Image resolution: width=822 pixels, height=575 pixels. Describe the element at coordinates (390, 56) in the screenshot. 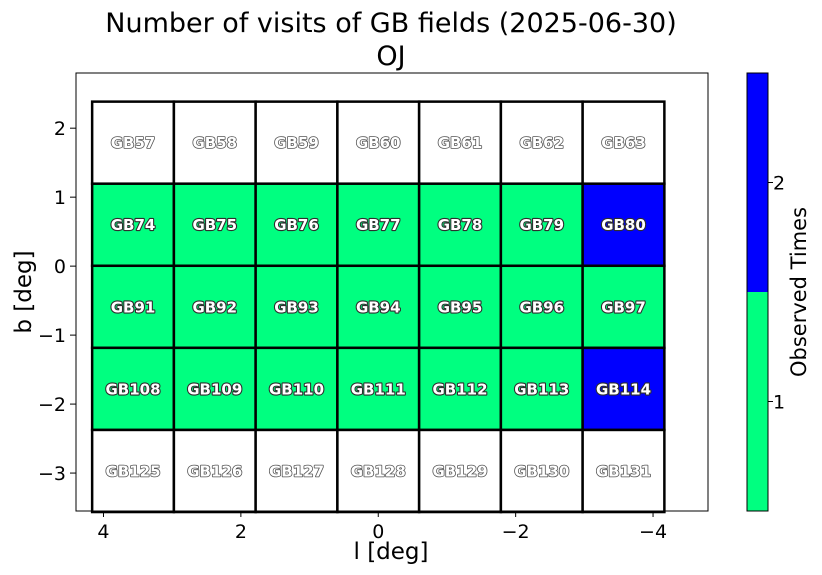

I see `chart-subtitle: OJ` at that location.